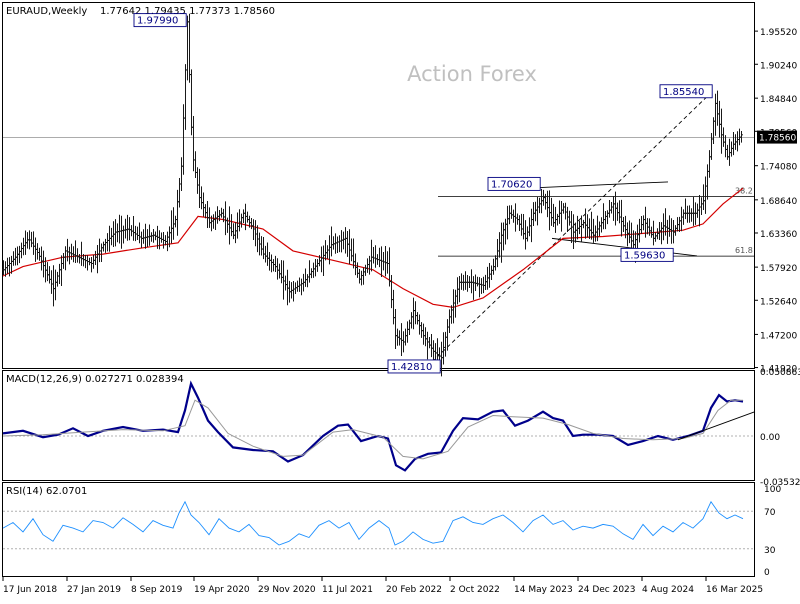 This screenshot has width=800, height=604. I want to click on x-tick-label: 29 Nov 2020, so click(287, 590).